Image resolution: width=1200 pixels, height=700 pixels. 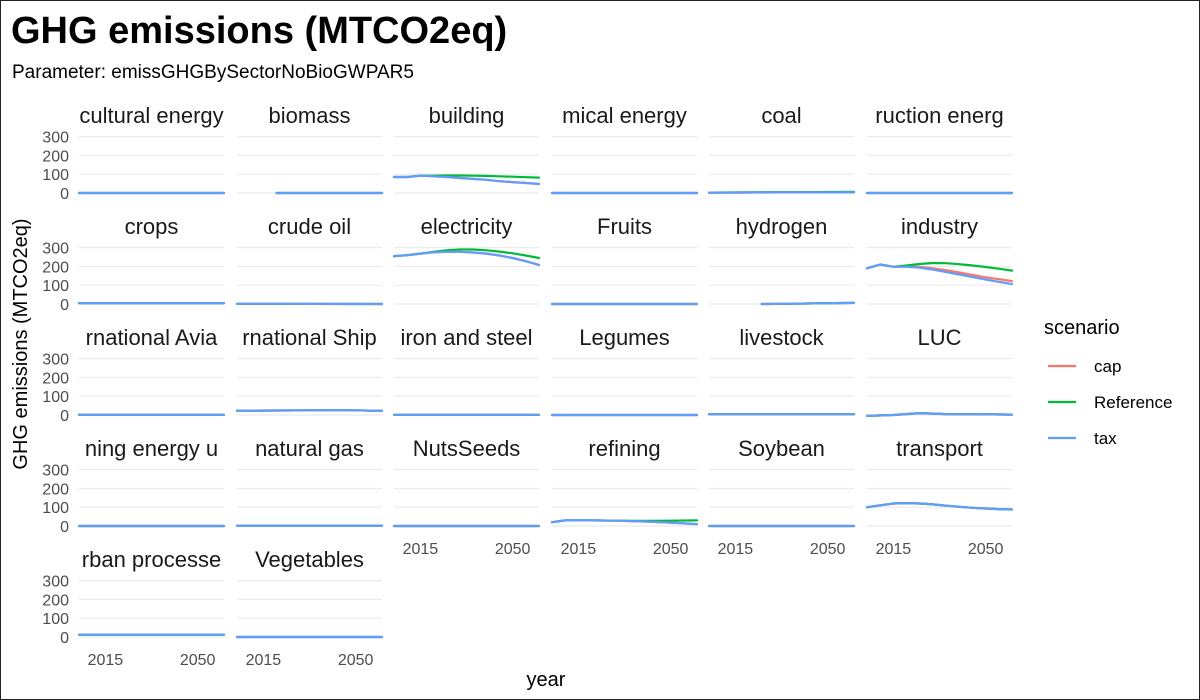 I want to click on facet-label: rnational Avia, so click(x=152, y=337).